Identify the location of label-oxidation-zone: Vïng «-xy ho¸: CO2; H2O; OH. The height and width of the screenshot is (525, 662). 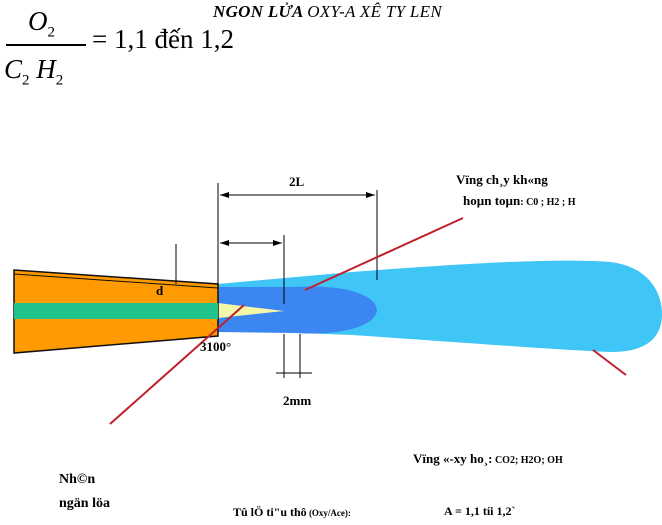
(488, 458).